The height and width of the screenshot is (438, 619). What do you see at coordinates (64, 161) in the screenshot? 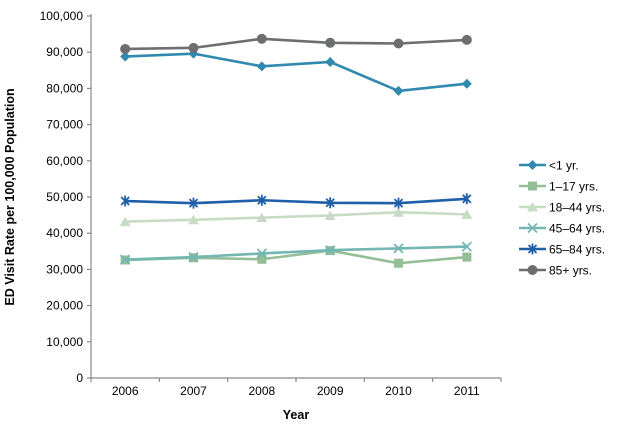
I see `y-tick-label: 60,000` at bounding box center [64, 161].